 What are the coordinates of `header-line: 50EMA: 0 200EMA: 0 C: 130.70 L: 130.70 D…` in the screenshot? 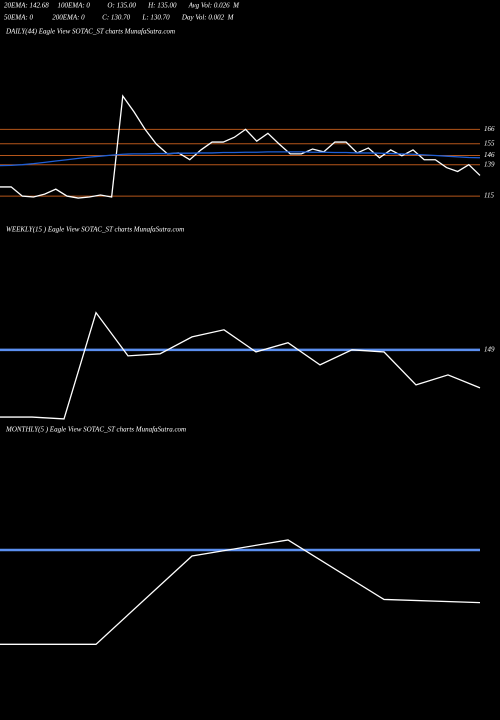 It's located at (119, 18).